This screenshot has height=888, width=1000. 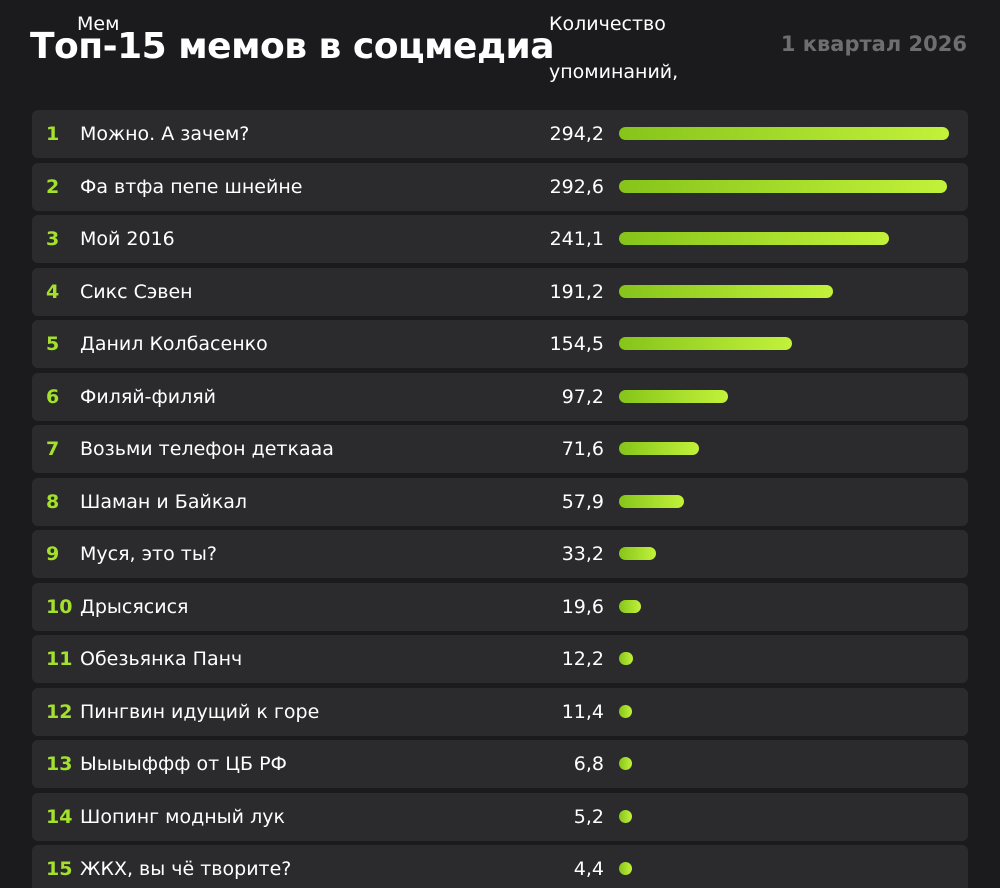 What do you see at coordinates (614, 72) in the screenshot?
I see `column-header-value: Количество упоминаний, тыс.` at bounding box center [614, 72].